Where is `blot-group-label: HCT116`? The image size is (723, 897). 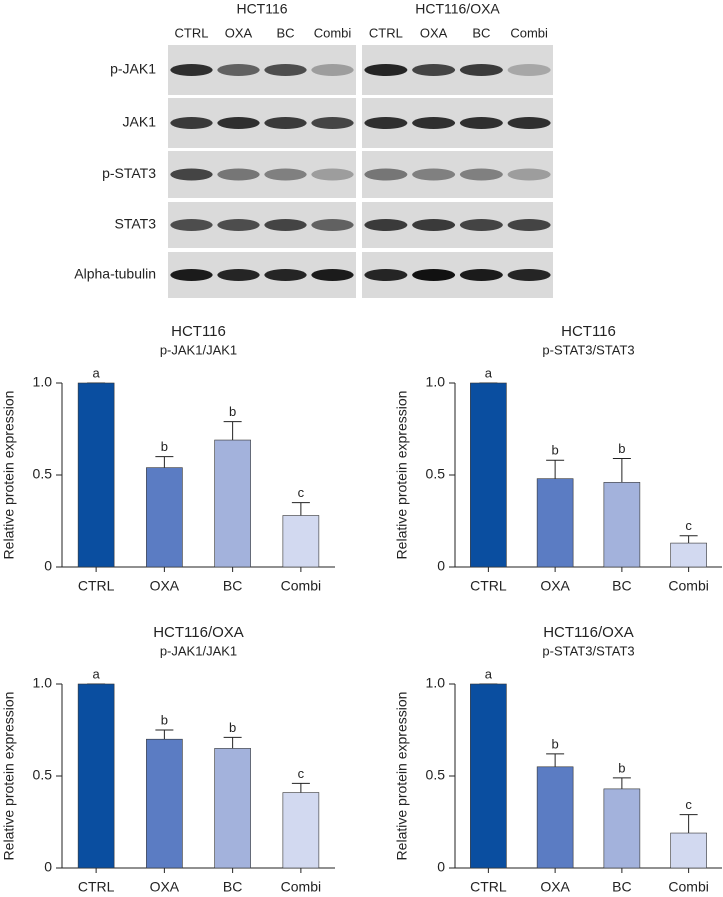
blot-group-label: HCT116 is located at coordinates (261, 9).